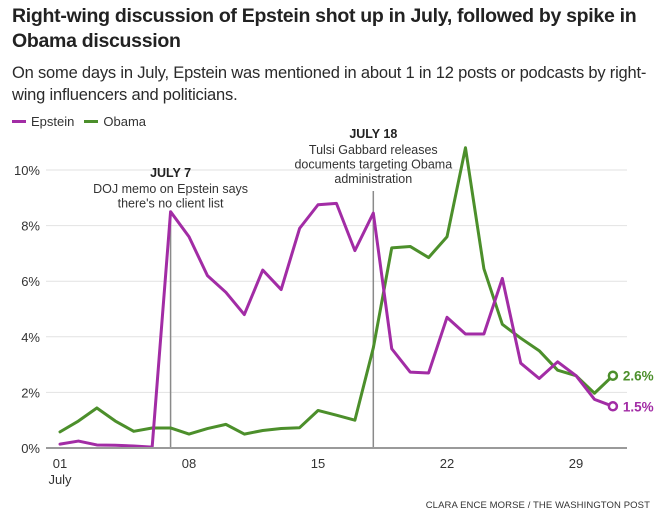  Describe the element at coordinates (447, 463) in the screenshot. I see `x-tick-label: 22` at that location.